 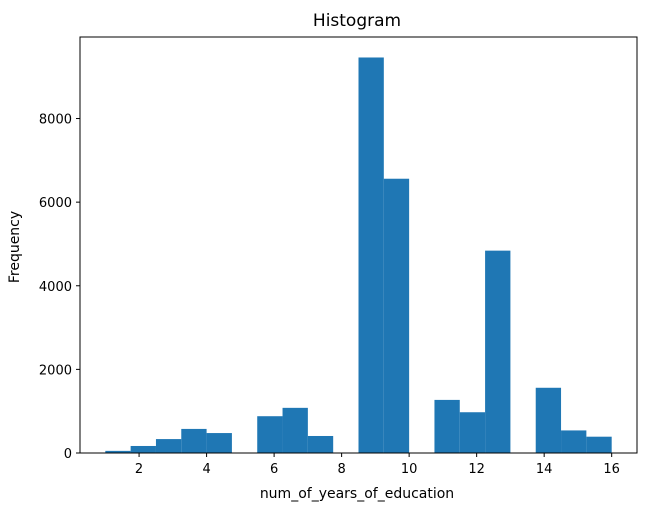 What do you see at coordinates (55, 203) in the screenshot?
I see `y-tick-label: 6000` at bounding box center [55, 203].